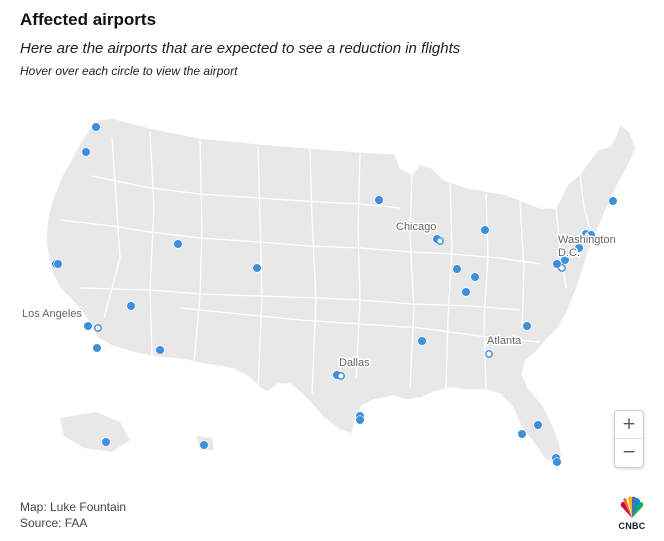 The width and height of the screenshot is (664, 541). I want to click on zoom-control: + −, so click(629, 439).